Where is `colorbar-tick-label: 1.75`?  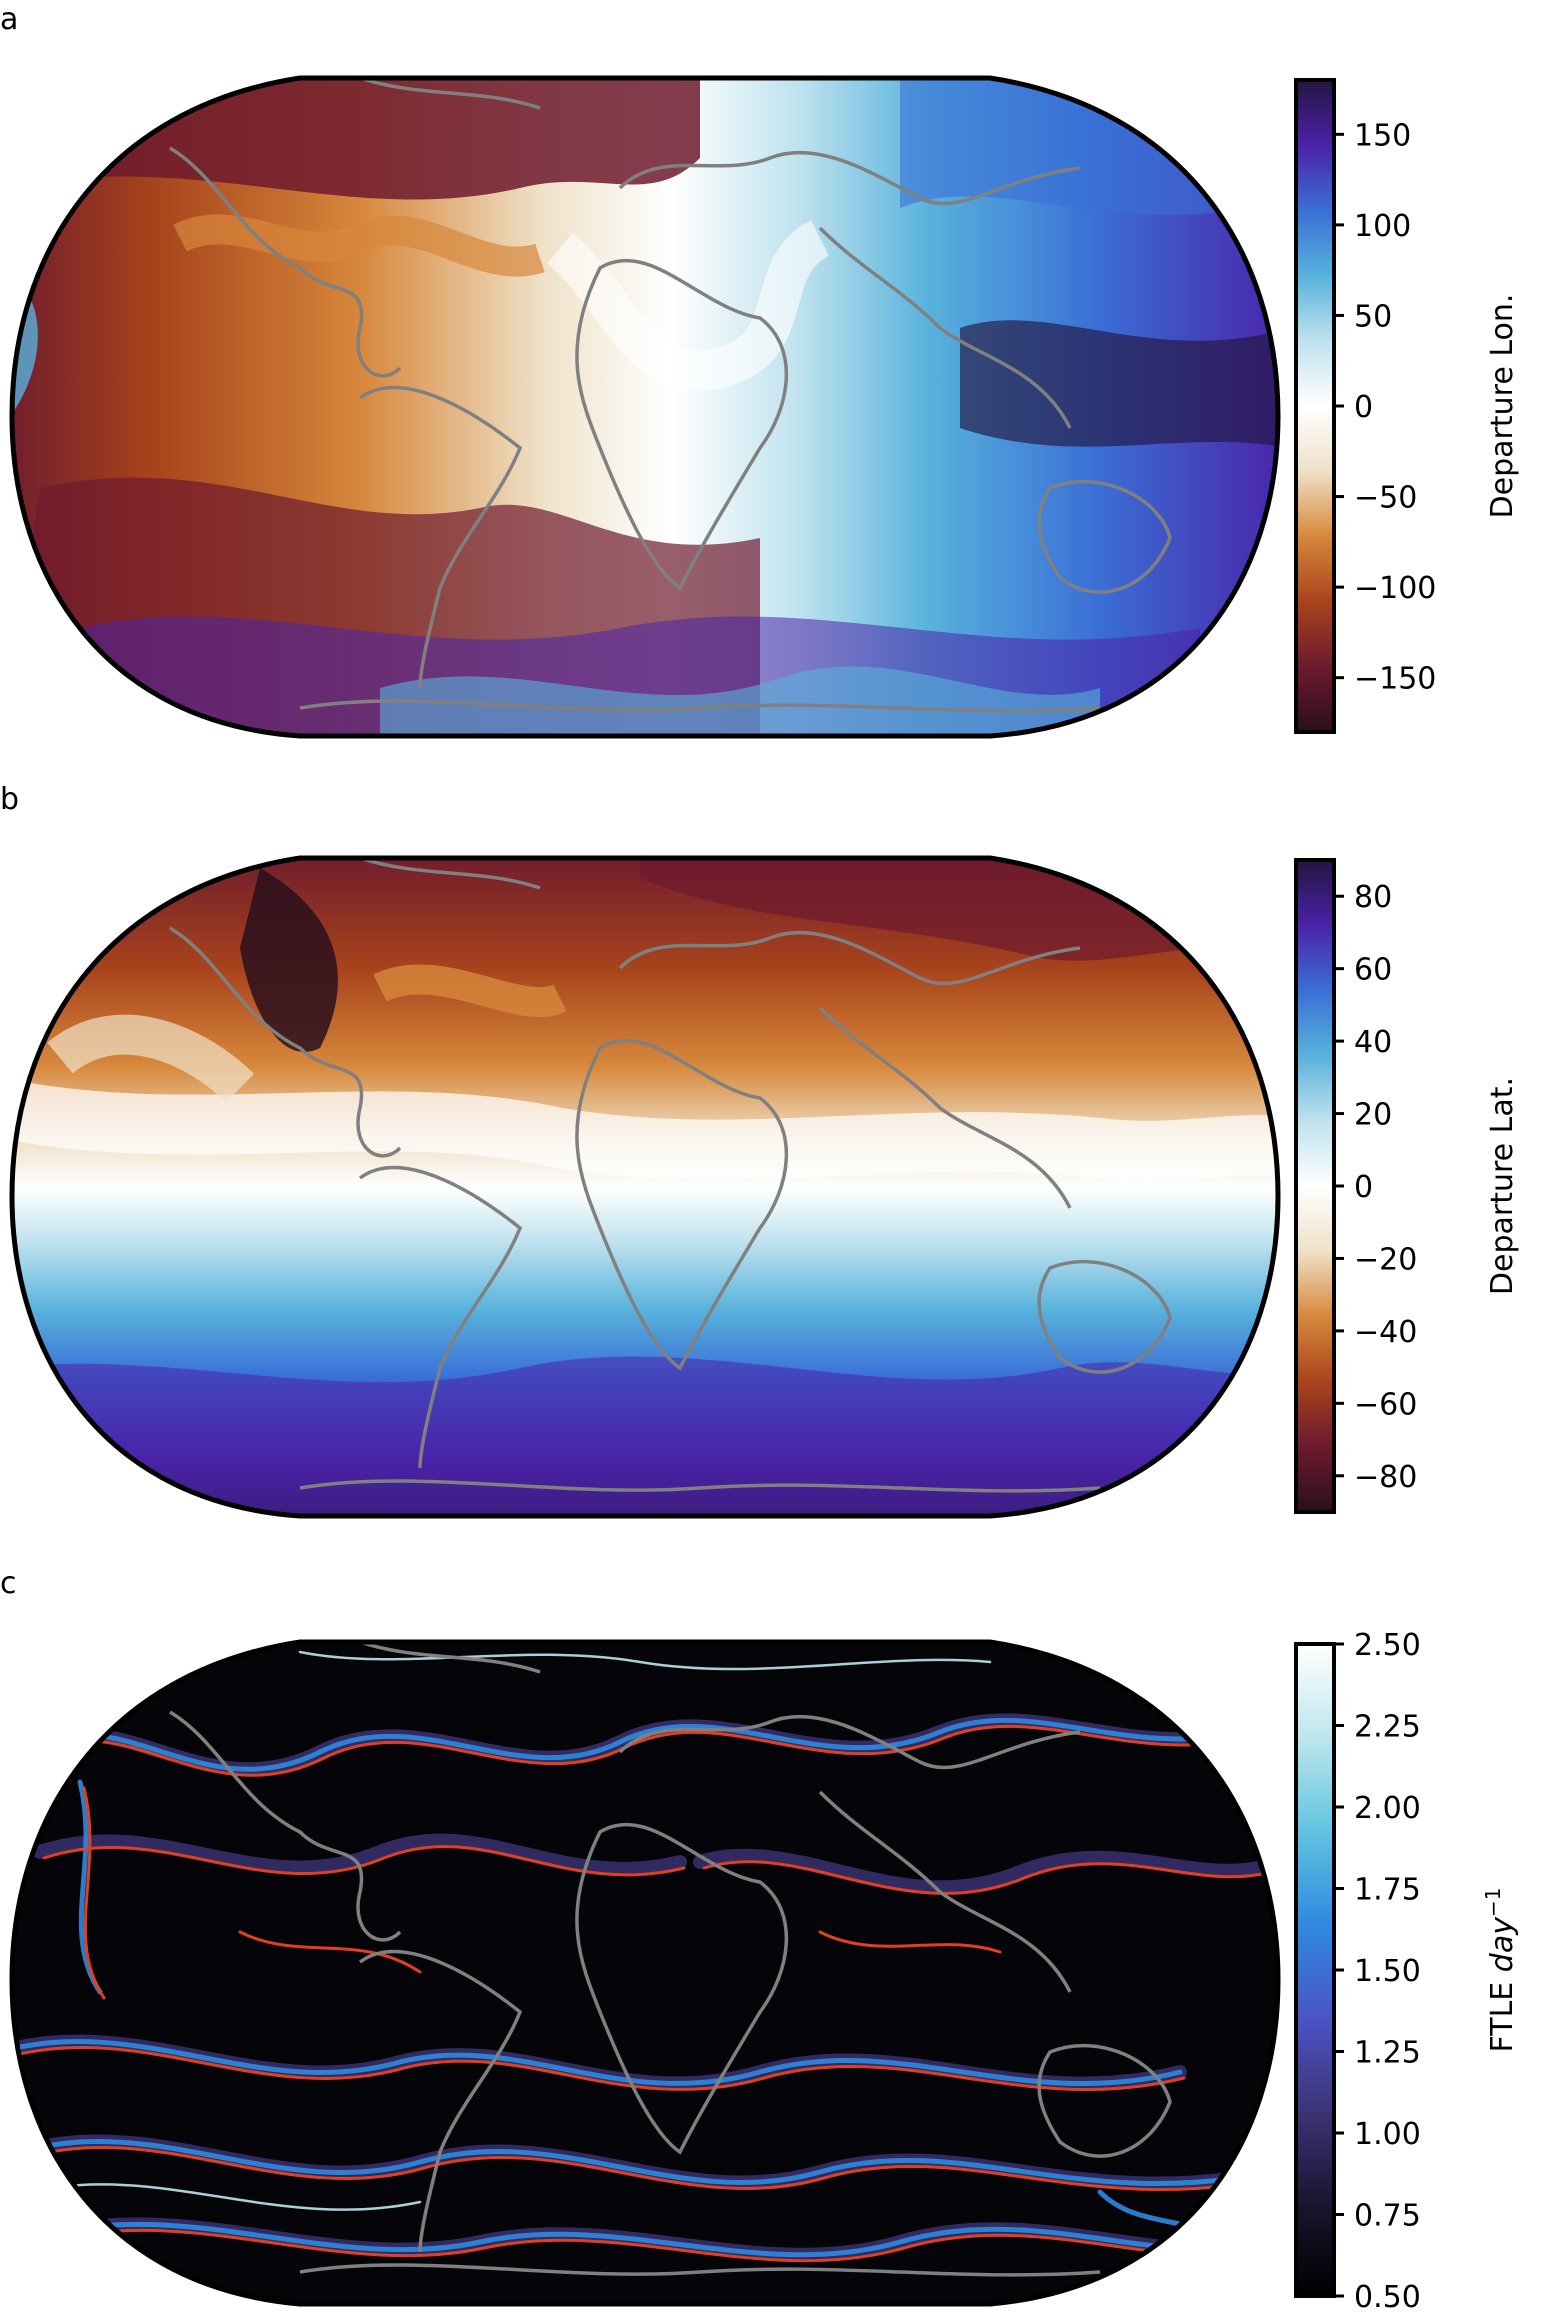 colorbar-tick-label: 1.75 is located at coordinates (1387, 1890).